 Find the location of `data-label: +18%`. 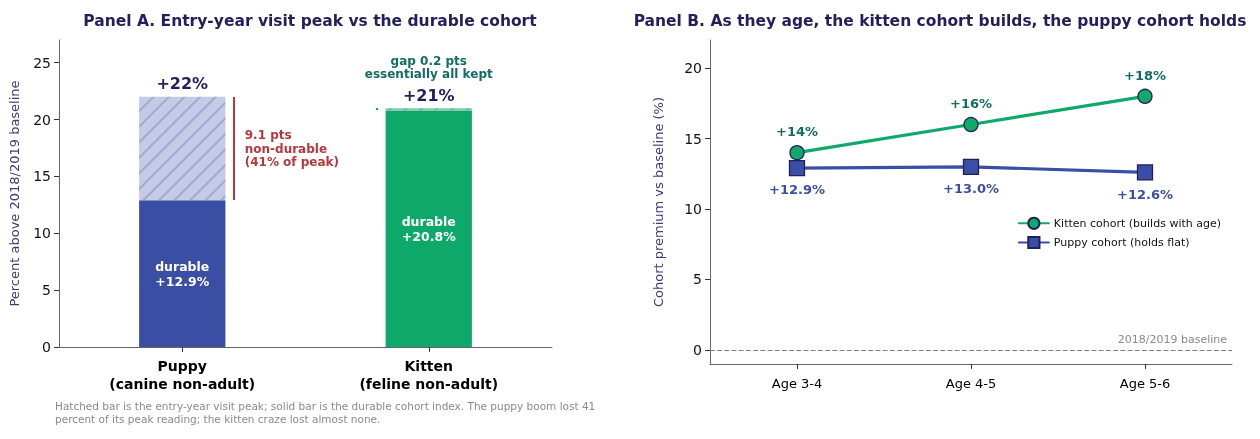

data-label: +18% is located at coordinates (1145, 75).